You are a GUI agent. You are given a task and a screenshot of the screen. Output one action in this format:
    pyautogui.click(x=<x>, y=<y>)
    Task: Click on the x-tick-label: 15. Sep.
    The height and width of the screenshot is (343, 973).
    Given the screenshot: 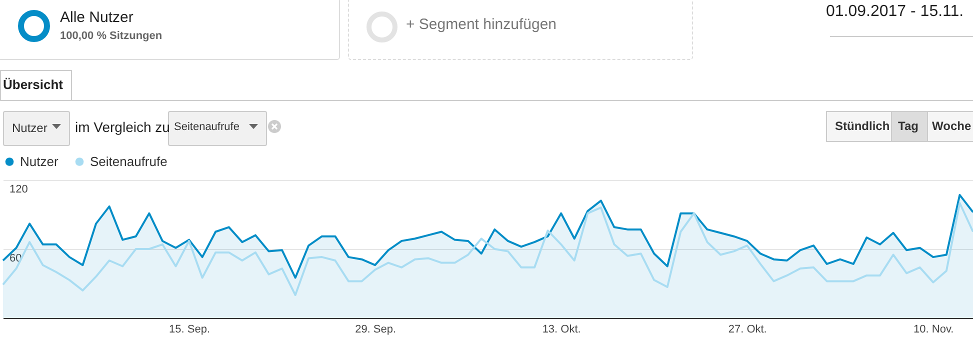 What is the action you would take?
    pyautogui.click(x=189, y=330)
    